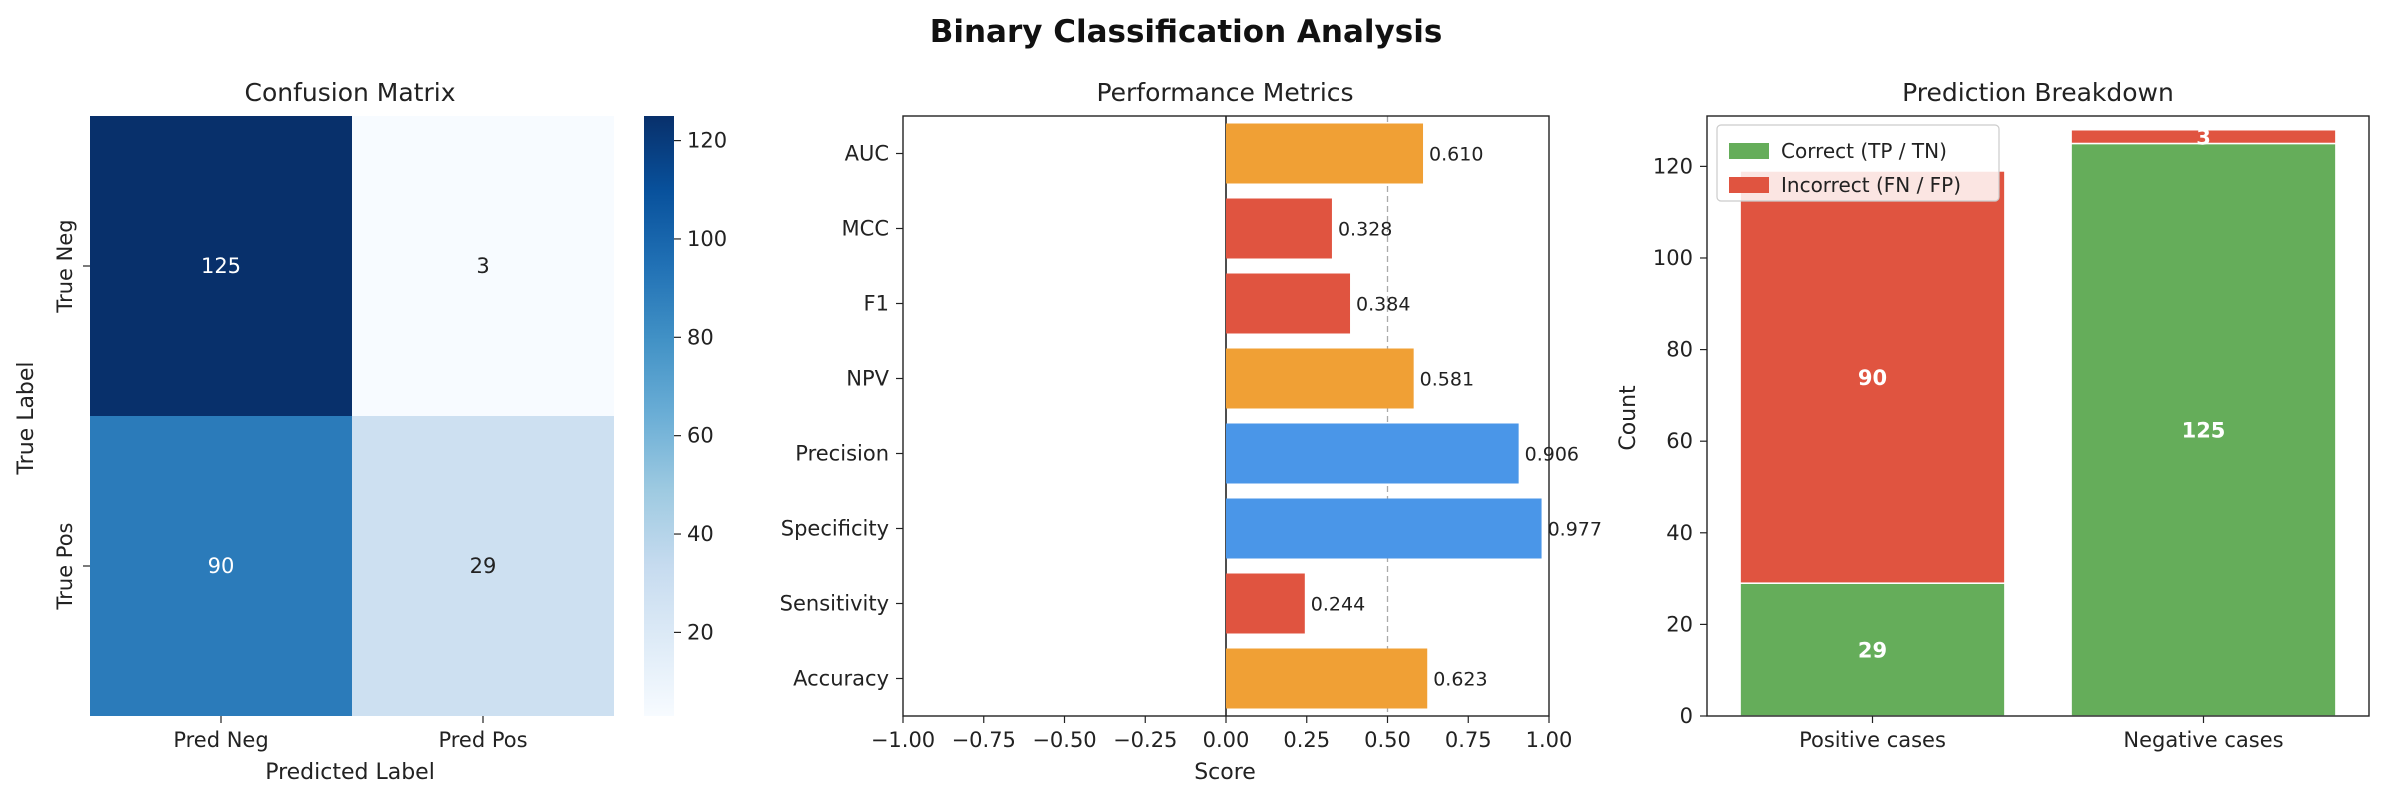 The width and height of the screenshot is (2408, 792). Describe the element at coordinates (1383, 305) in the screenshot. I see `metric-value-label: 0.384` at that location.